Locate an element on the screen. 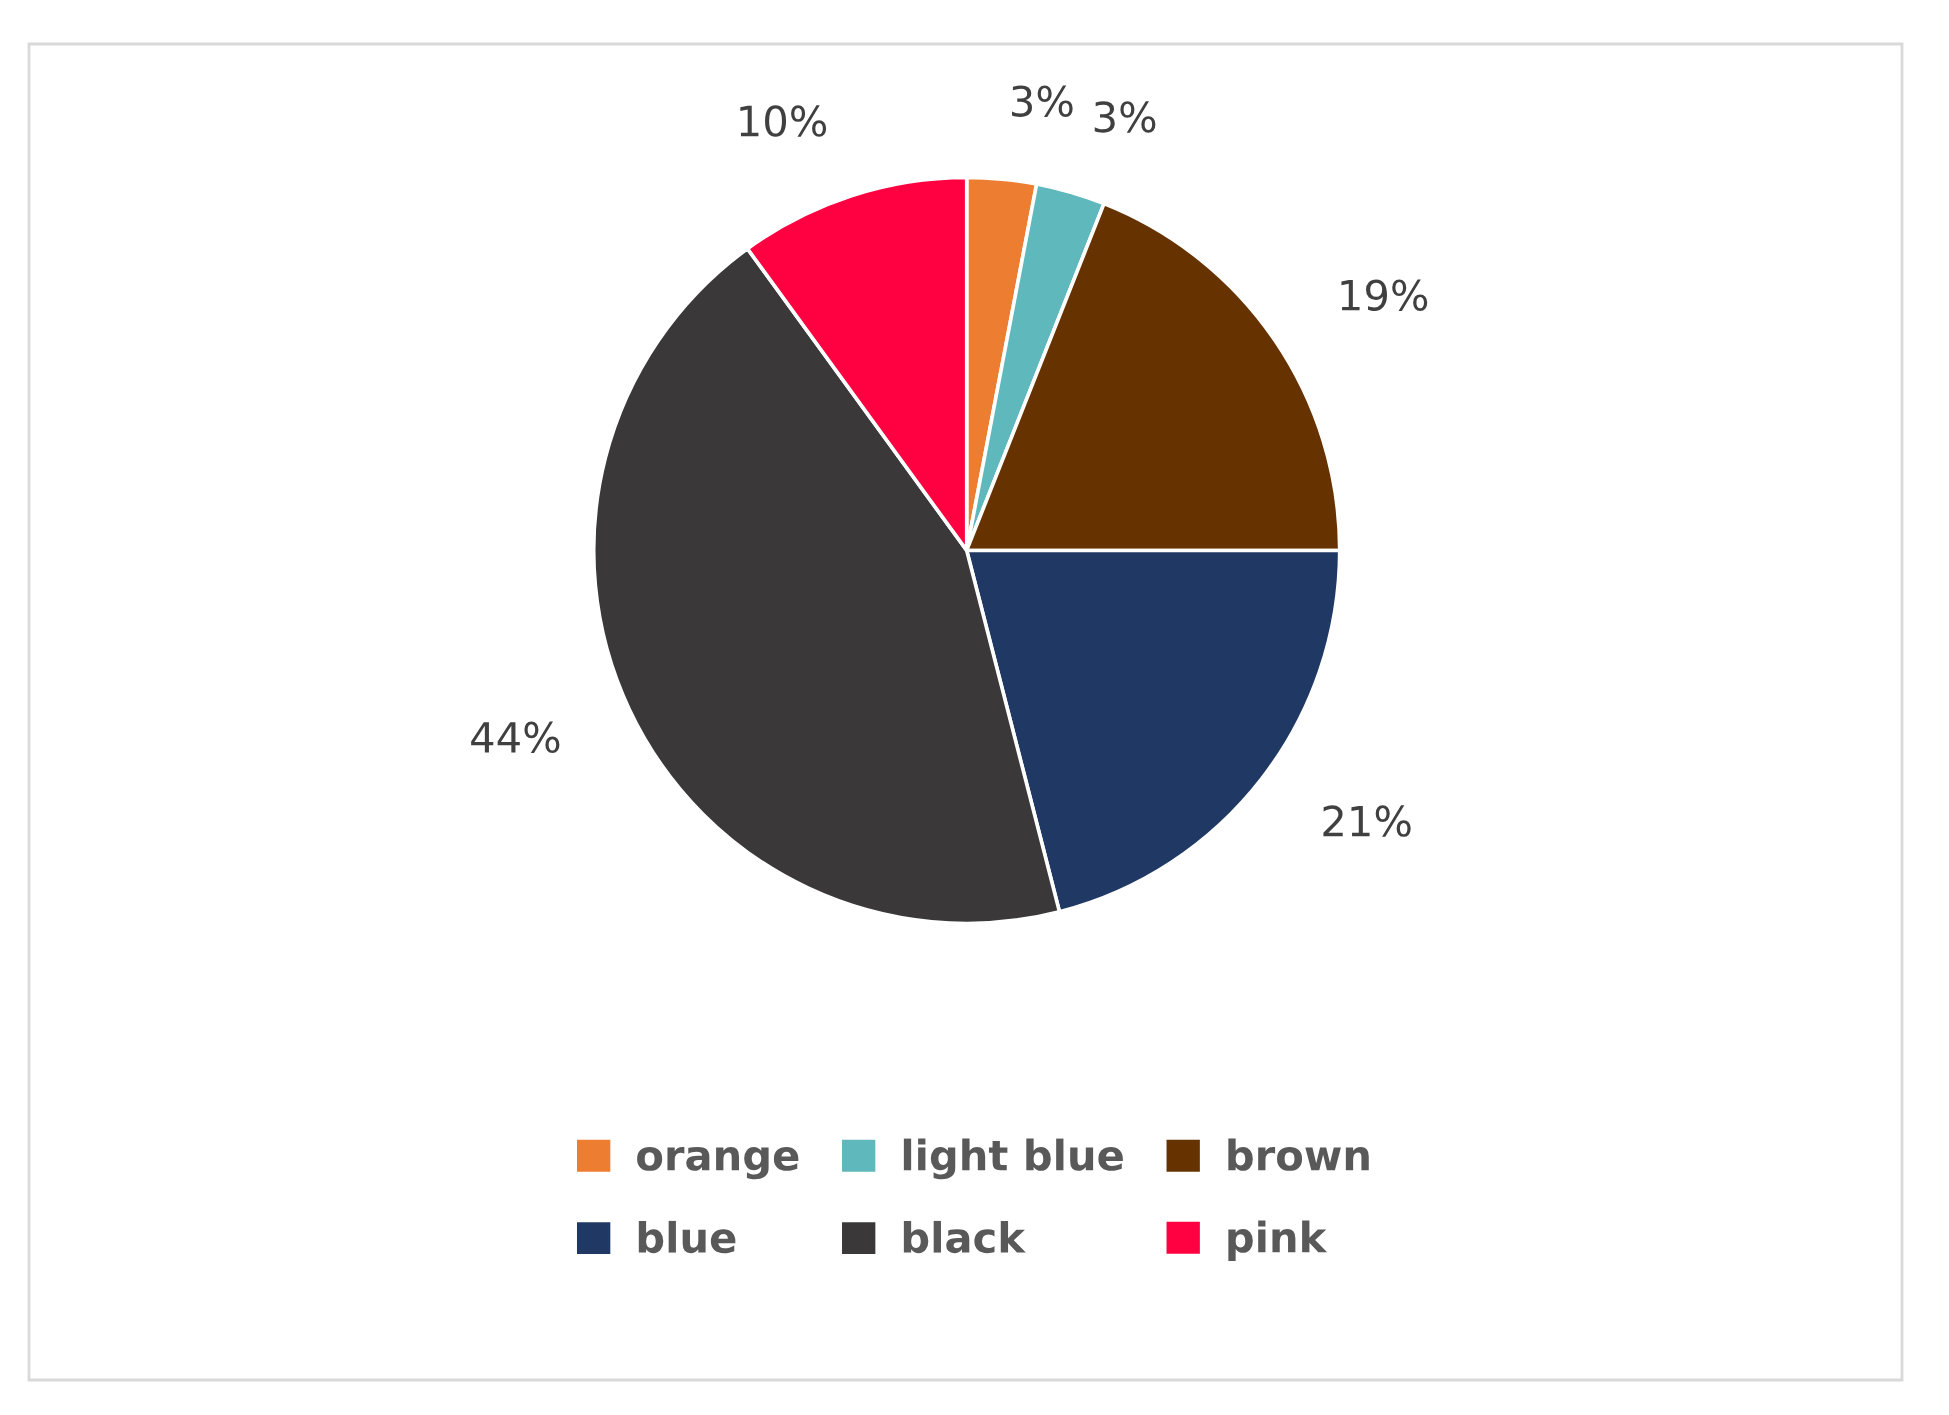 This screenshot has height=1415, width=1949. legend-label: orange is located at coordinates (718, 1163).